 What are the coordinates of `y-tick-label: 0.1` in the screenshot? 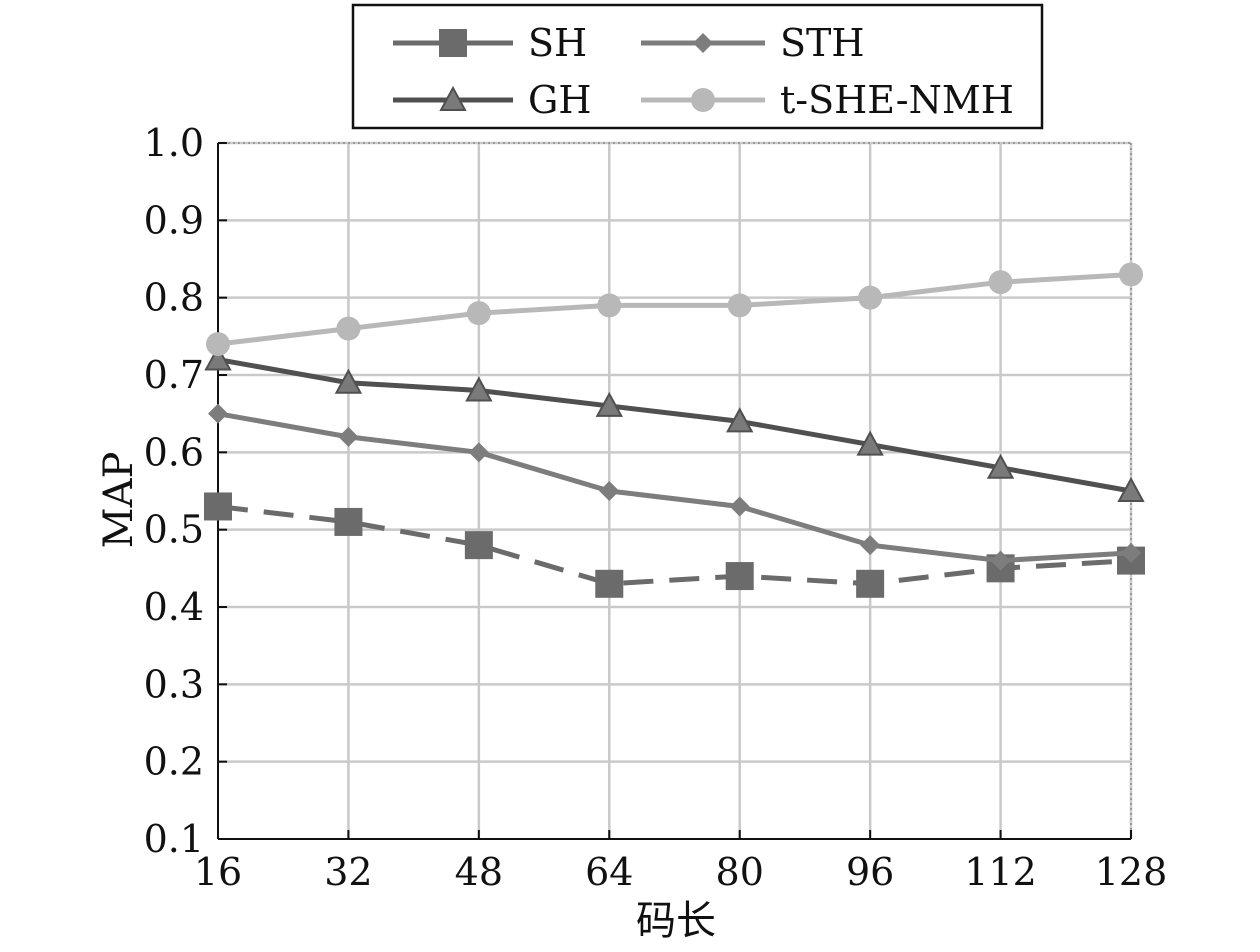 It's located at (174, 839).